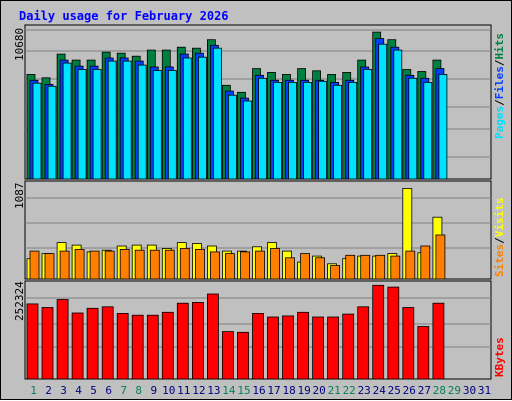 The image size is (512, 401). What do you see at coordinates (499, 46) in the screenshot?
I see `legend-hits: Hits` at bounding box center [499, 46].